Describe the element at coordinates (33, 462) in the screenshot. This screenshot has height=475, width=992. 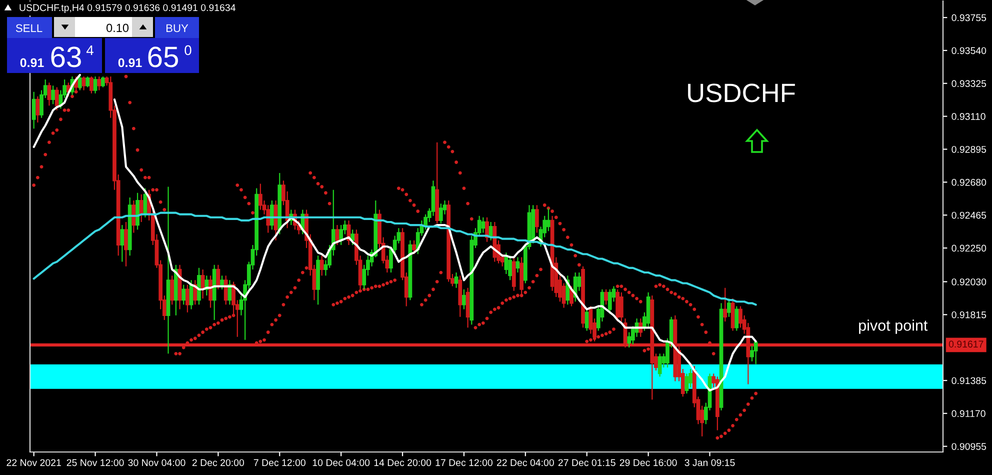
I see `x-tick-label: 22 Nov 2021` at that location.